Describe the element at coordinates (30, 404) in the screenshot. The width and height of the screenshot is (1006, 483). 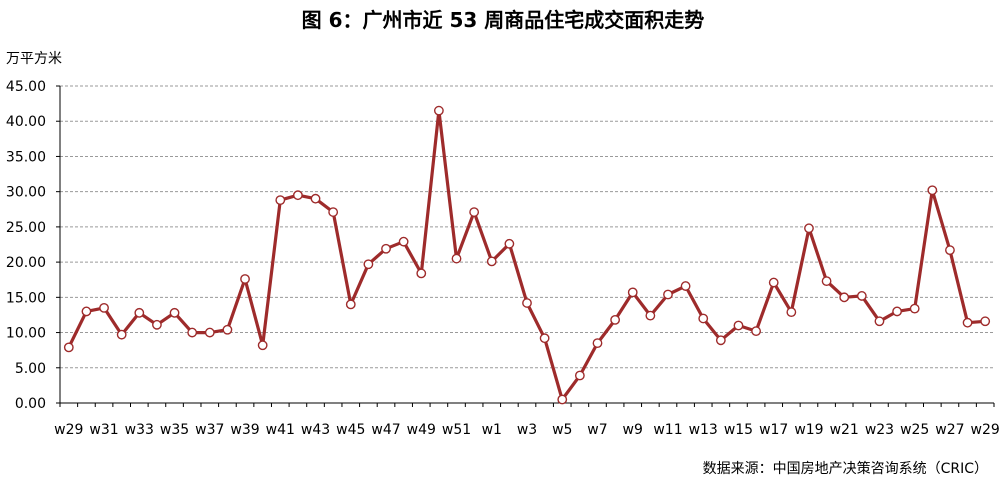
I see `y-tick-label: 0.00` at that location.